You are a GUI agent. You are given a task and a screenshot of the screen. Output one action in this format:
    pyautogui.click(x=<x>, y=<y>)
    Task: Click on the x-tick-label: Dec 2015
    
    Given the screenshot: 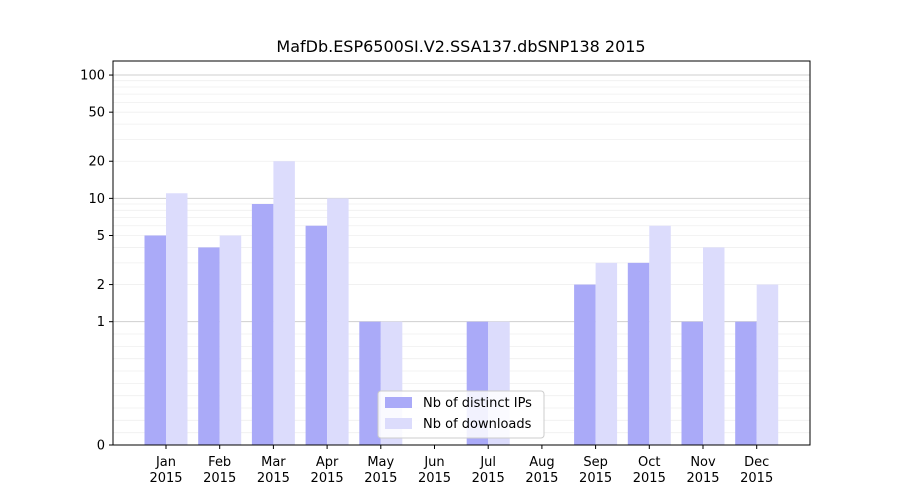 What is the action you would take?
    pyautogui.click(x=756, y=470)
    